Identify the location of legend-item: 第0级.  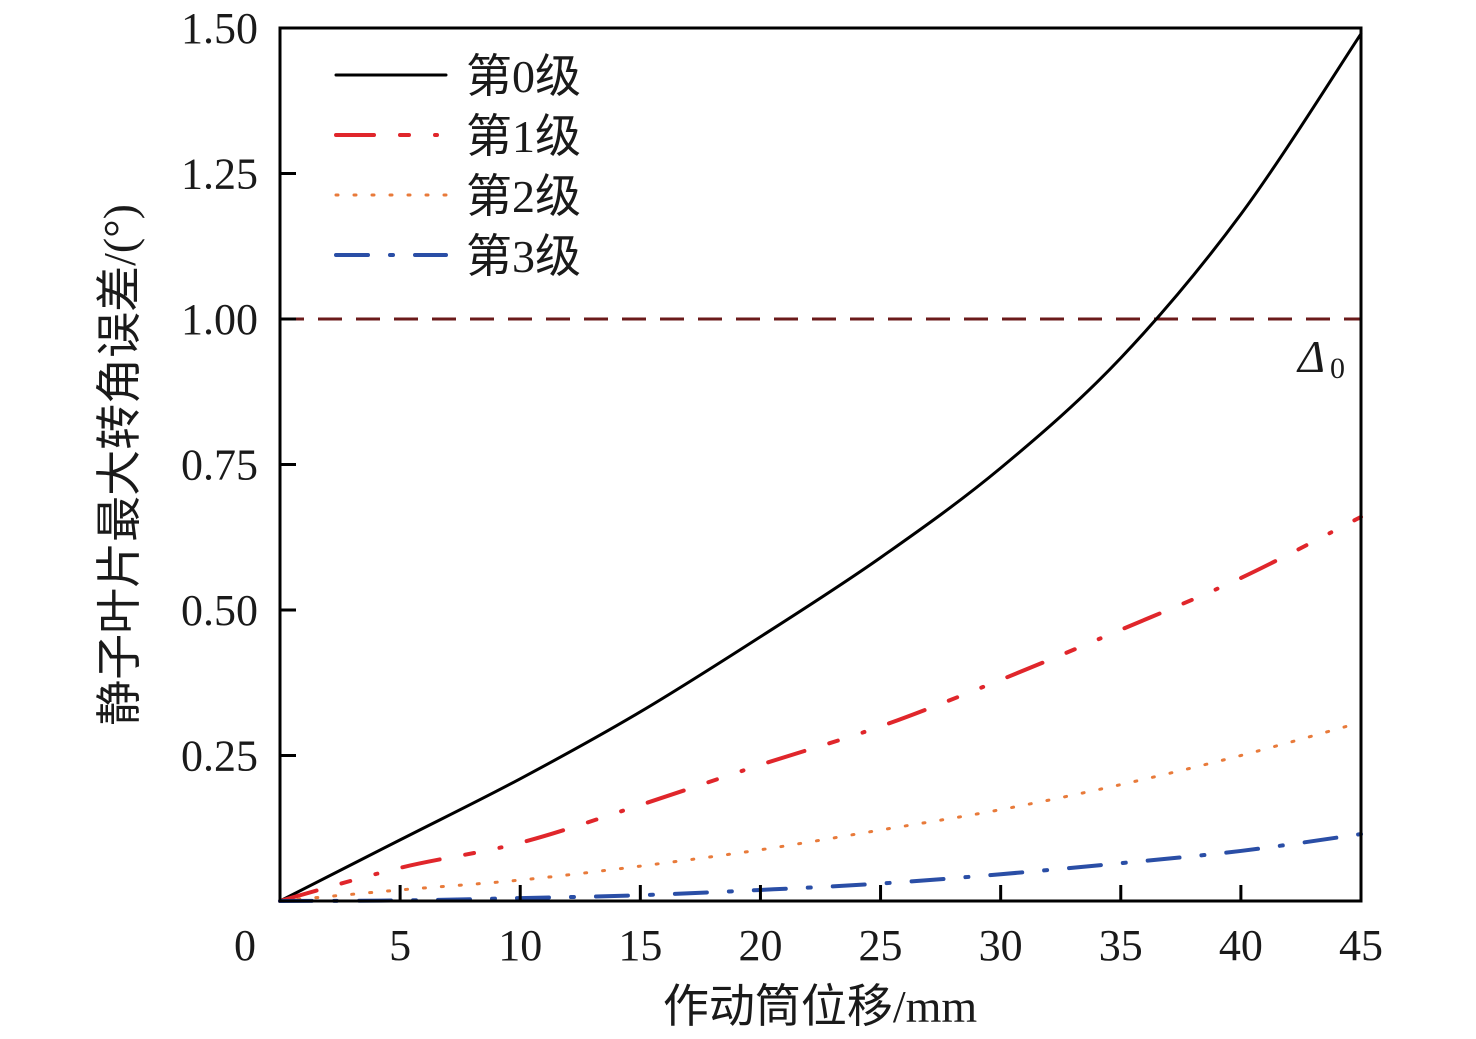
(457, 76).